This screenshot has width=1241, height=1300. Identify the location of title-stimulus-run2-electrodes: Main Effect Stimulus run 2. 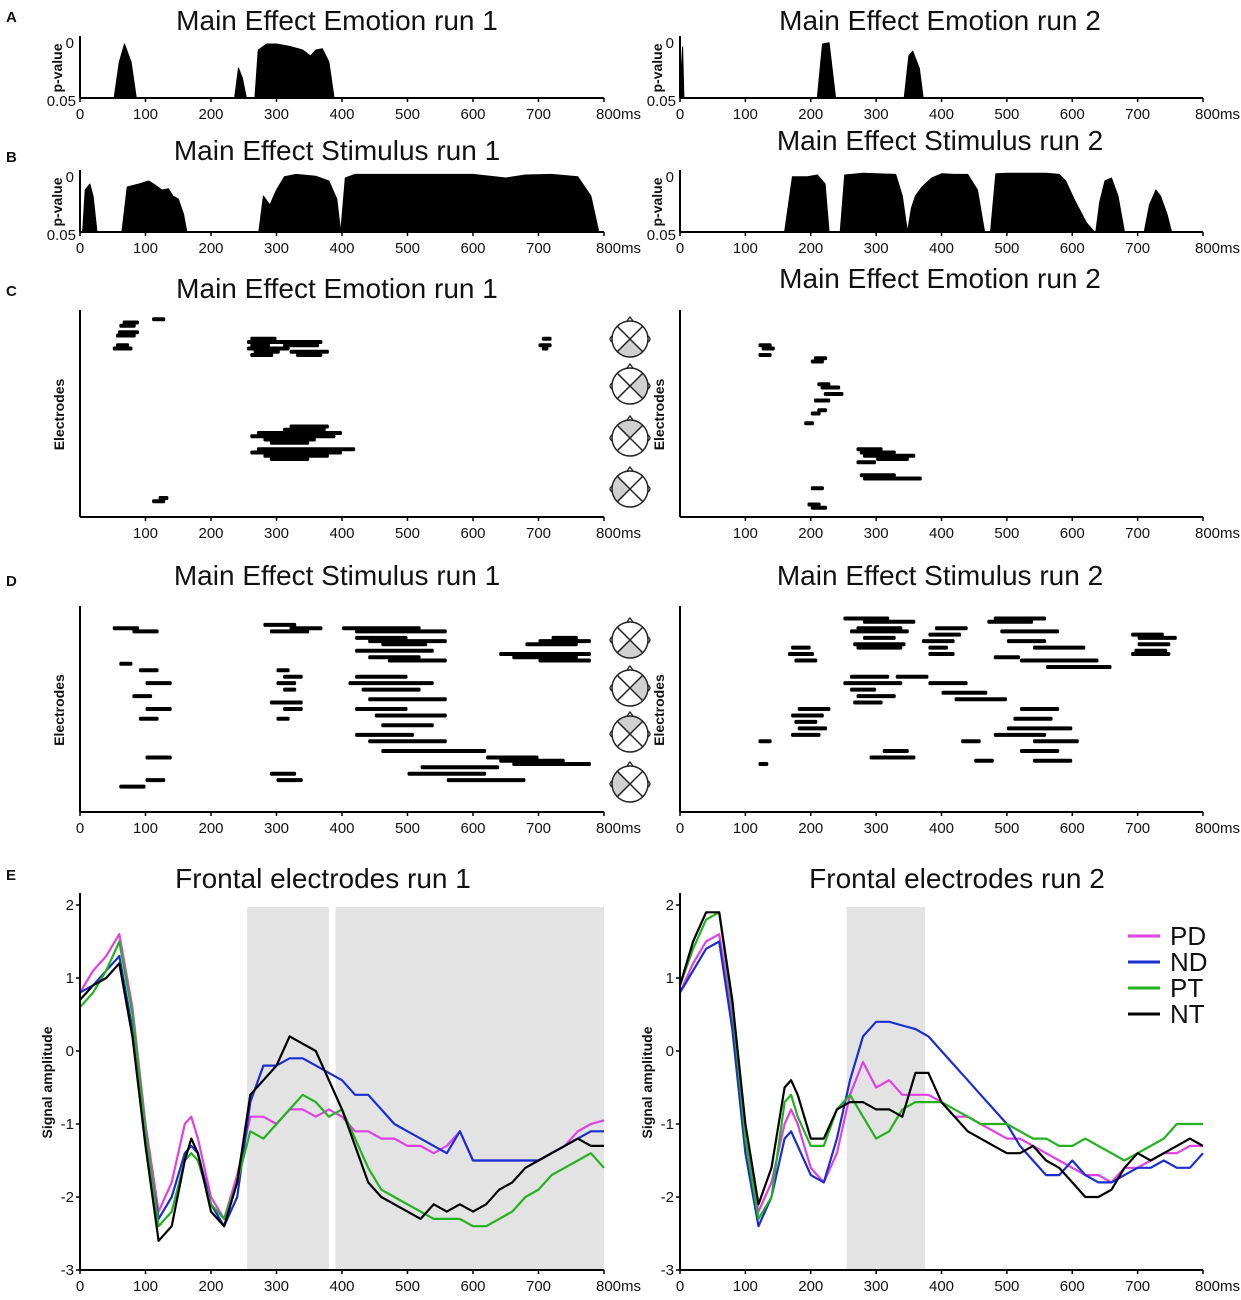
(940, 575).